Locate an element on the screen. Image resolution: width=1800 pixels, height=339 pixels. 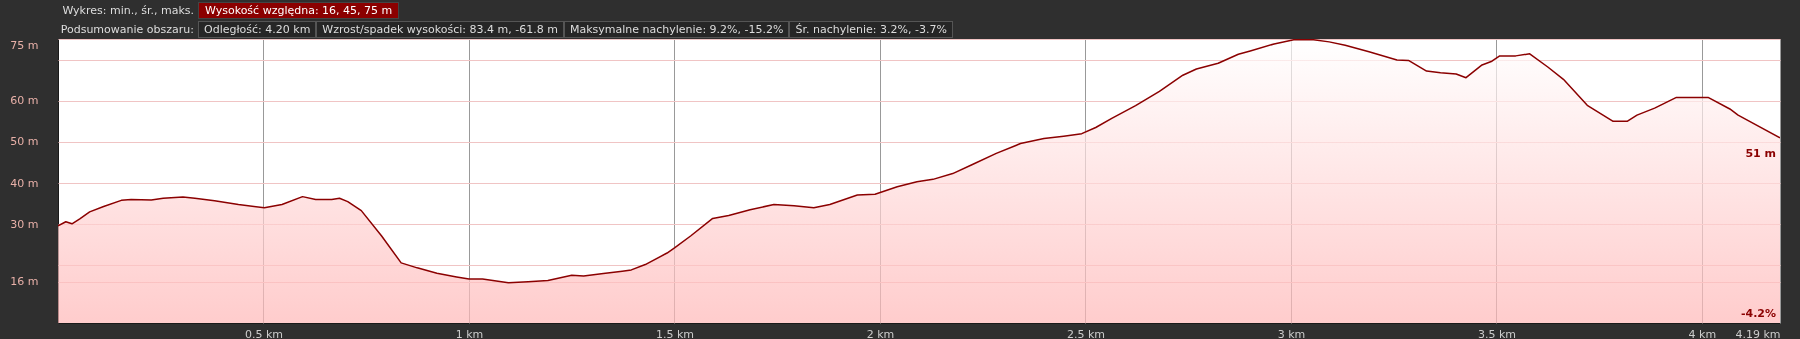
x-tick-label: 4 km is located at coordinates (1702, 333).